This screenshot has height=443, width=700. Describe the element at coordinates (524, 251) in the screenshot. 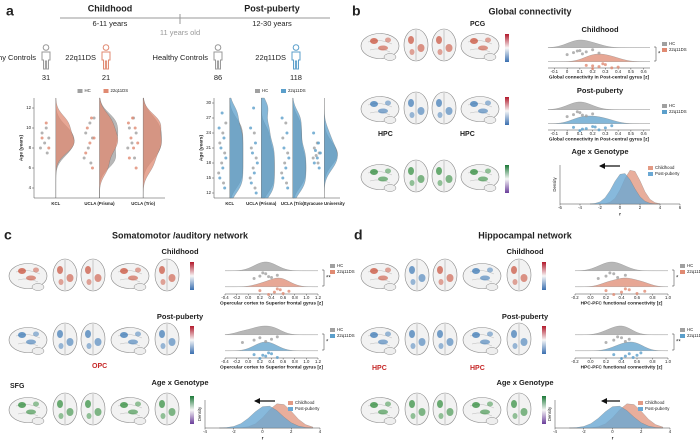

I see `row-title: Childhood` at that location.